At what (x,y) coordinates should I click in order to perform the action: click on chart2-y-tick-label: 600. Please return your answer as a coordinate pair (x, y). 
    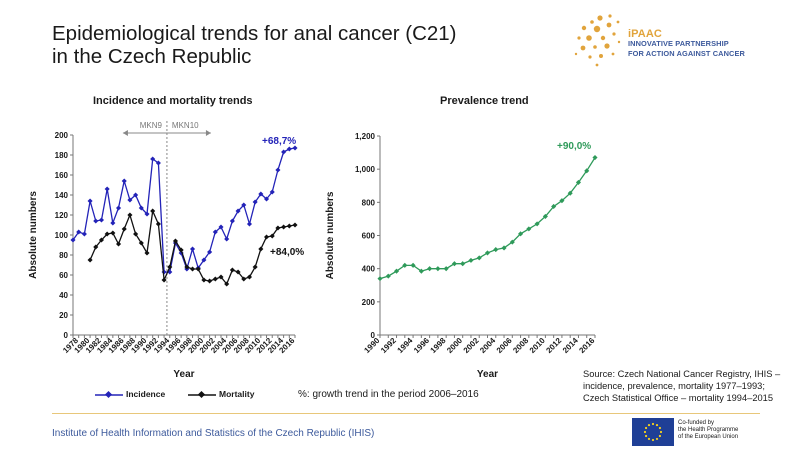
    Looking at the image, I should click on (369, 236).